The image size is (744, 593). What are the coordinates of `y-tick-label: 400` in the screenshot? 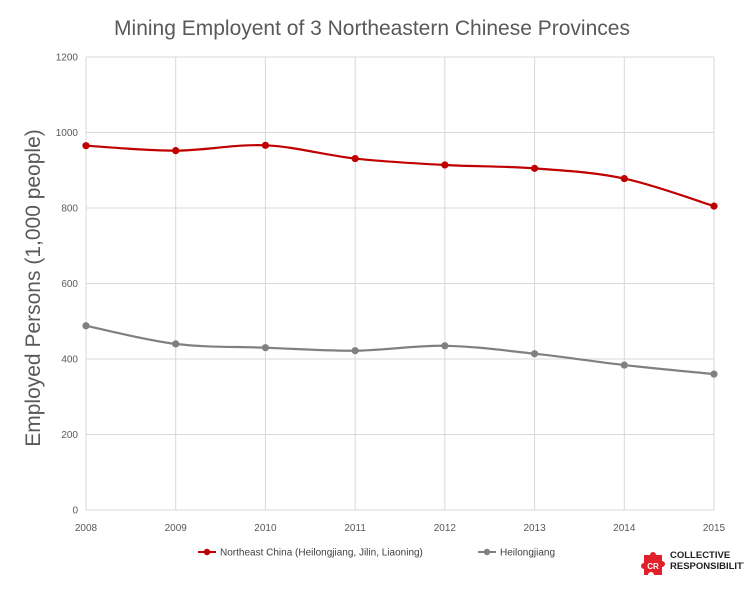 It's located at (69, 360).